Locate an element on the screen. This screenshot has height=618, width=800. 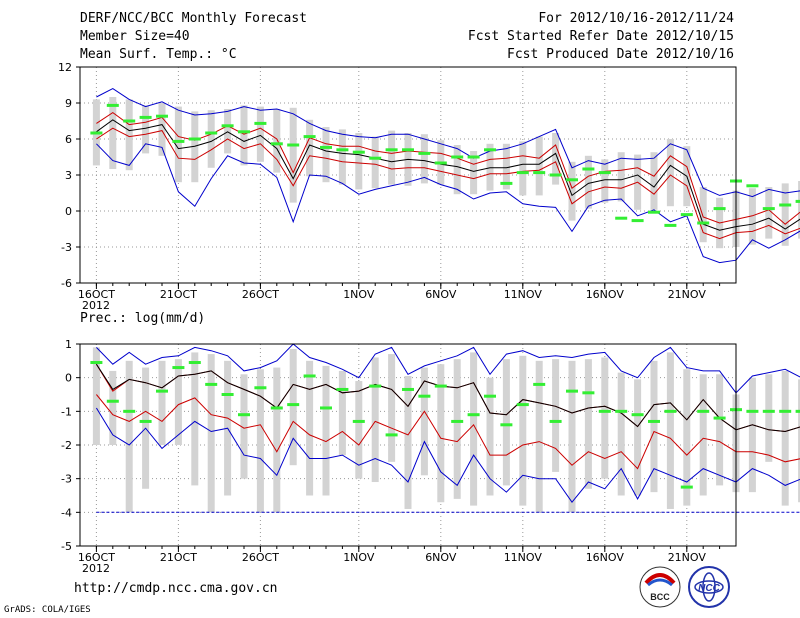
fcst-started-date: Fcst Started Refer Date 2012/10/15 is located at coordinates (600, 36).